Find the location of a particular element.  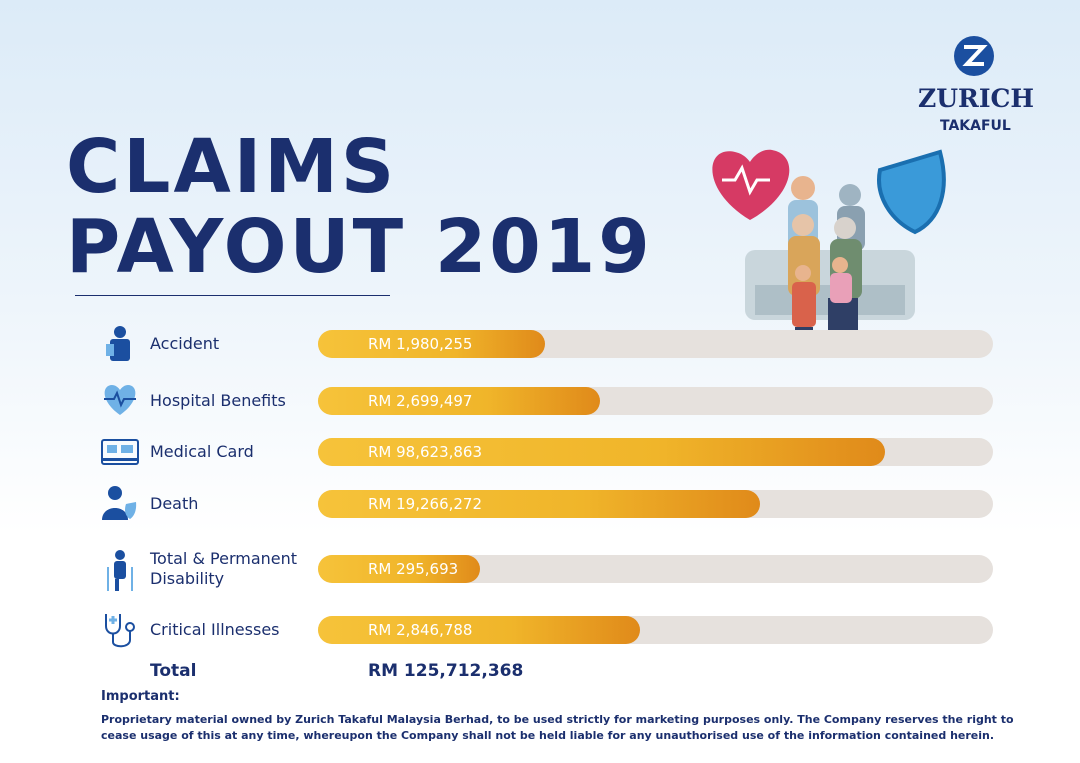

row-label: Death is located at coordinates (174, 503).